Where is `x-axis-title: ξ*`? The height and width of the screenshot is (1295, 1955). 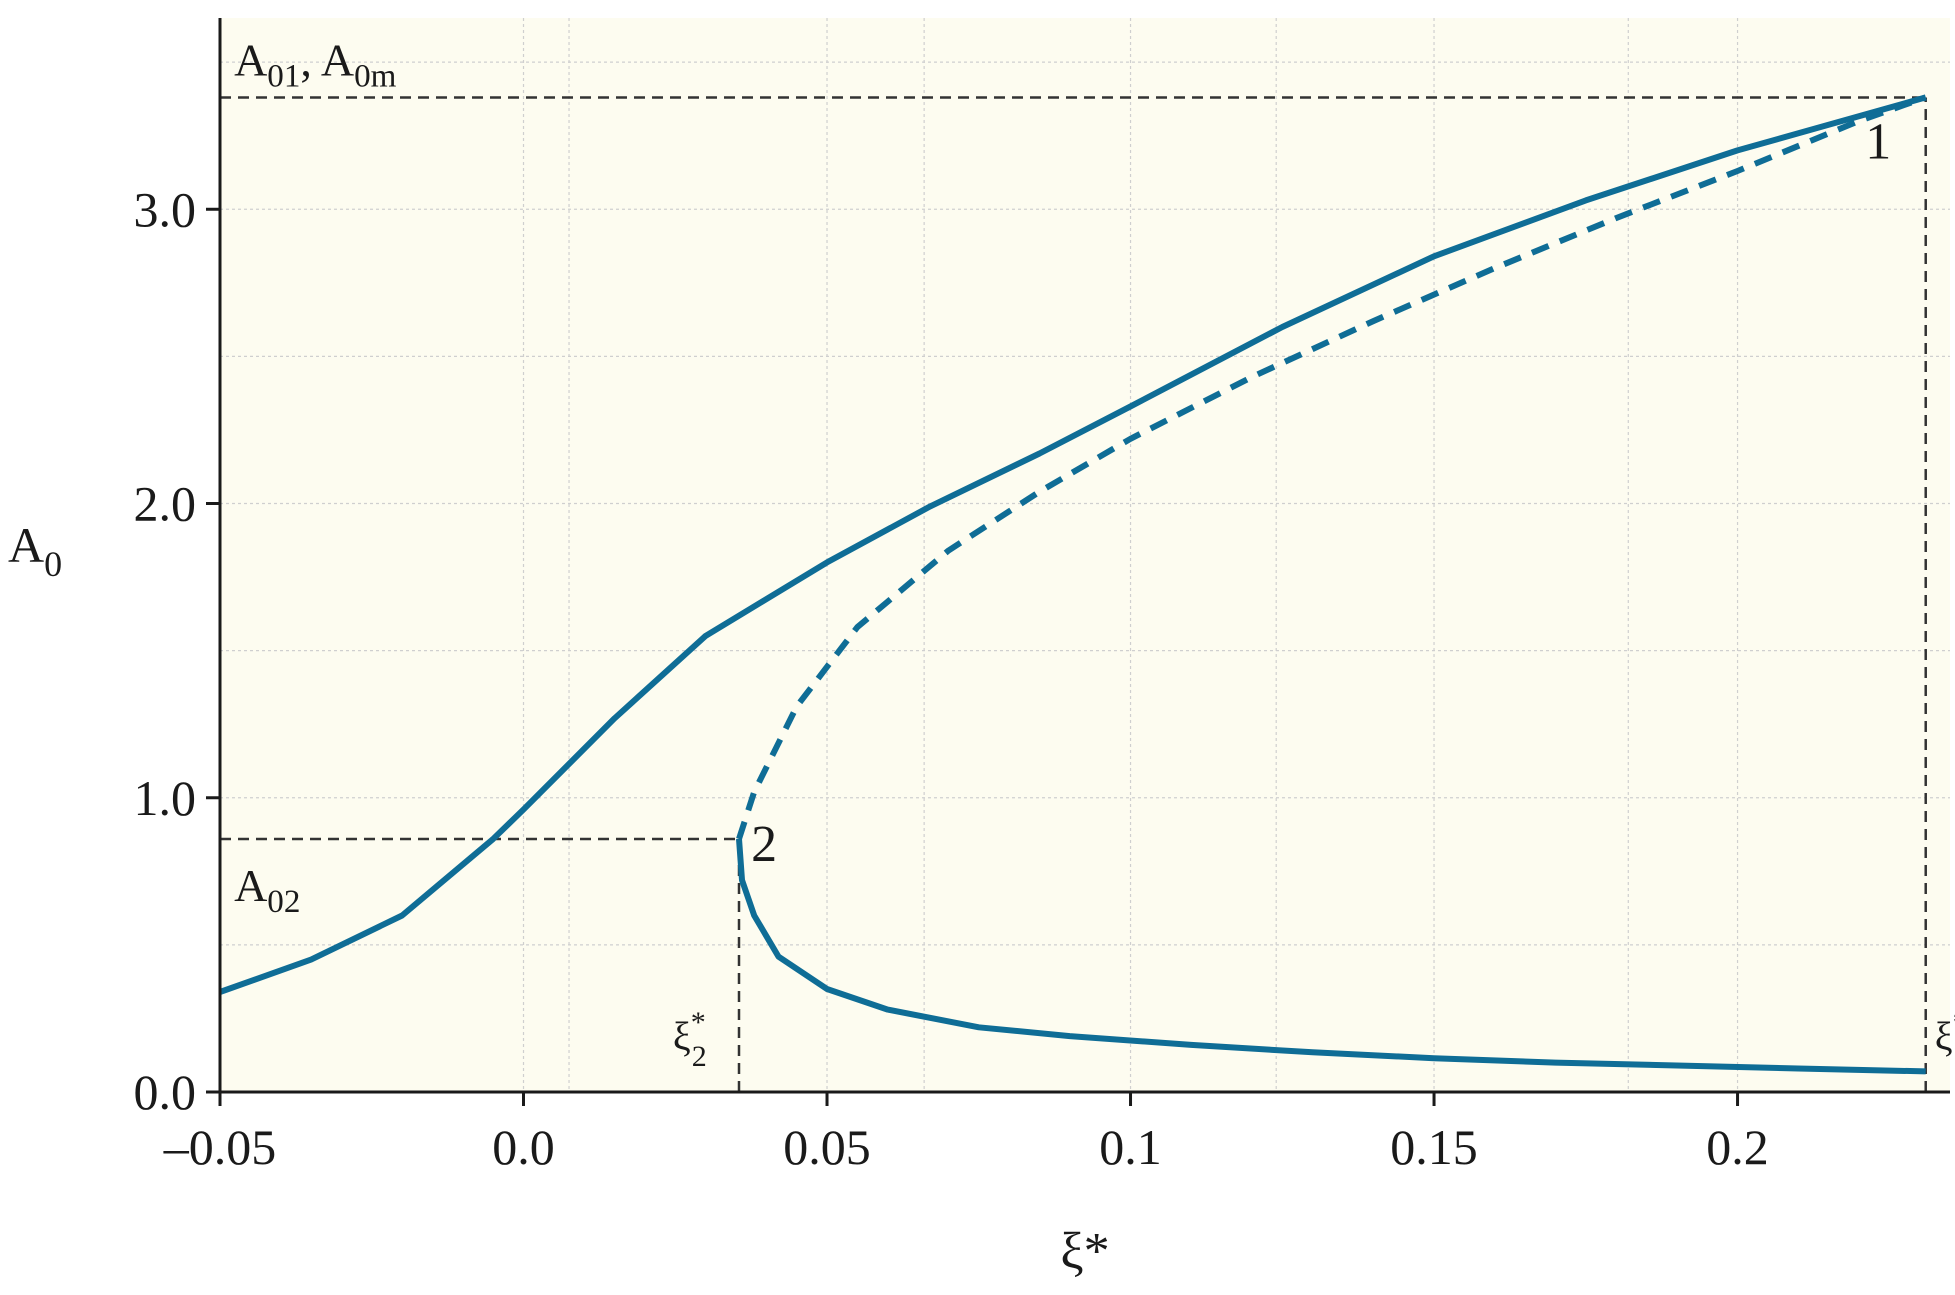 x-axis-title: ξ* is located at coordinates (1084, 1251).